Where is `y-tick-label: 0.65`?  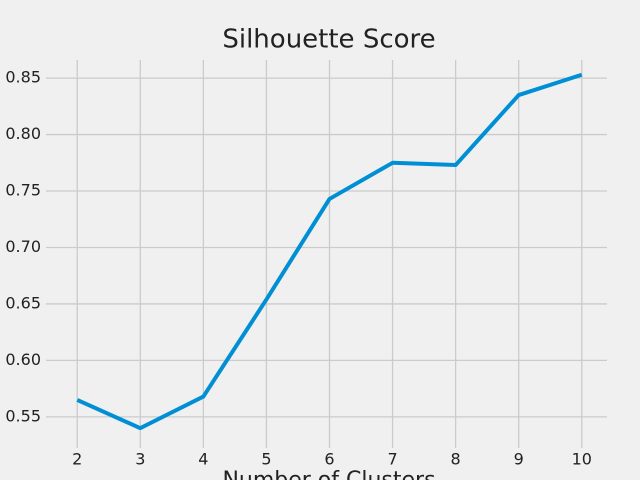 y-tick-label: 0.65 is located at coordinates (23, 302).